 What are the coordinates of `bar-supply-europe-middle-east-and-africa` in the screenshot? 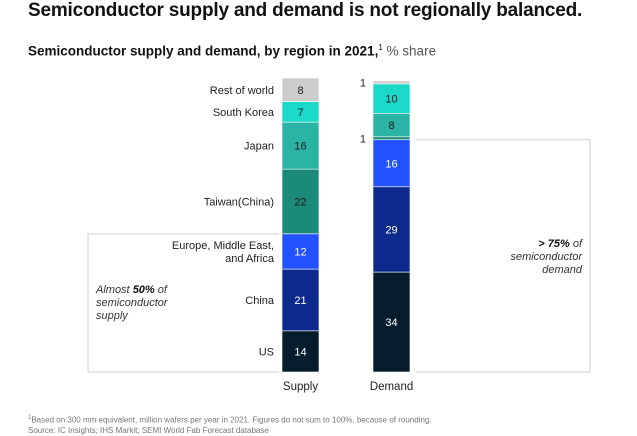 It's located at (300, 251).